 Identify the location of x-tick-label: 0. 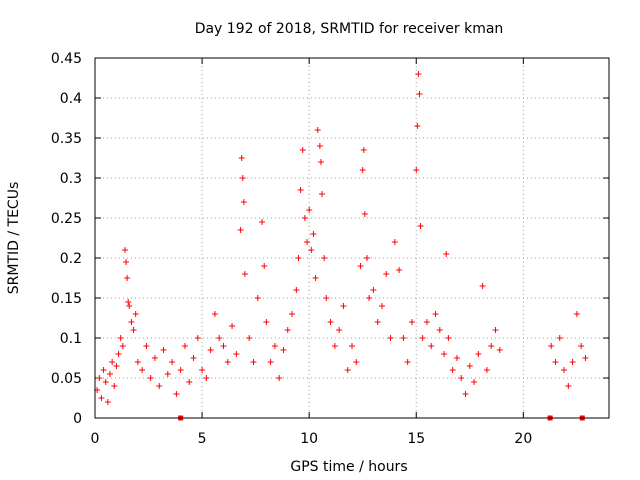
(95, 439).